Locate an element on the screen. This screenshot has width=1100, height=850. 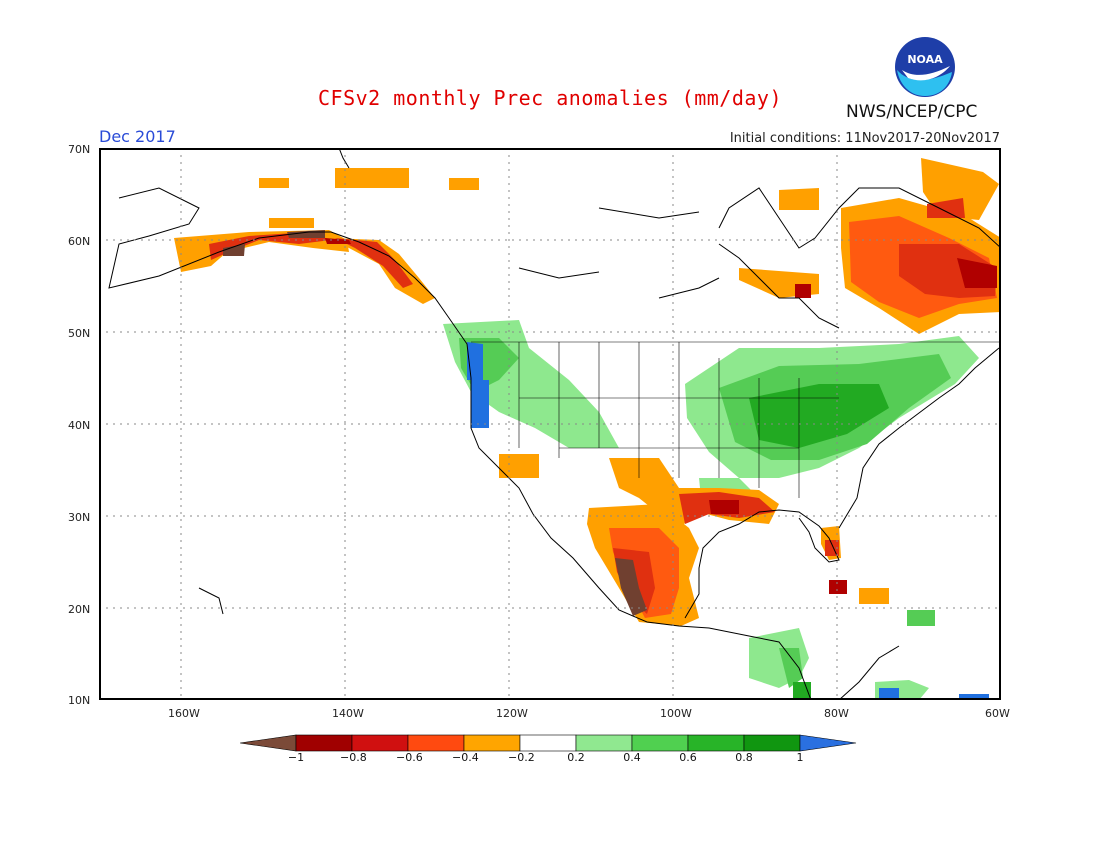
lat-label: 20N is located at coordinates (79, 609).